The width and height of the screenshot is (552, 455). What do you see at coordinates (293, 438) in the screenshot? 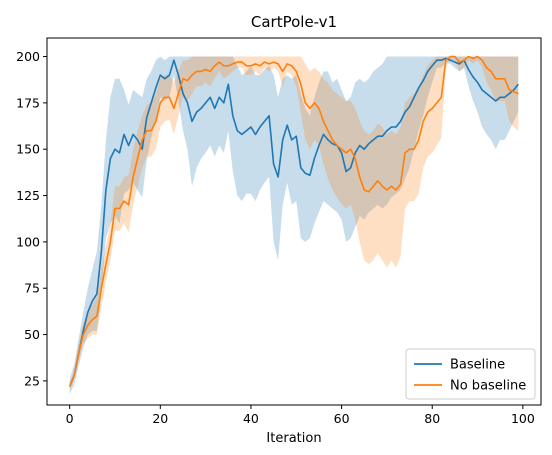
I see `x-axis-title: Iteration` at bounding box center [293, 438].